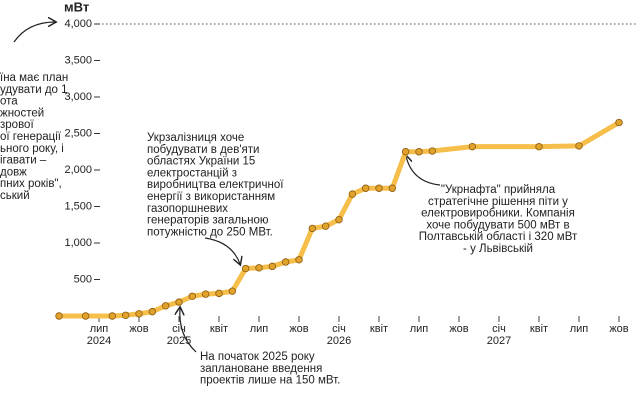  I want to click on x-year-label: 2024, so click(99, 341).